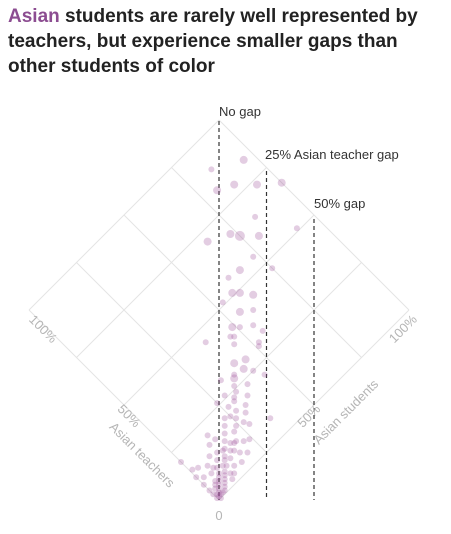 This screenshot has width=451, height=534. Describe the element at coordinates (34, 16) in the screenshot. I see `title-highlight: Asian` at that location.